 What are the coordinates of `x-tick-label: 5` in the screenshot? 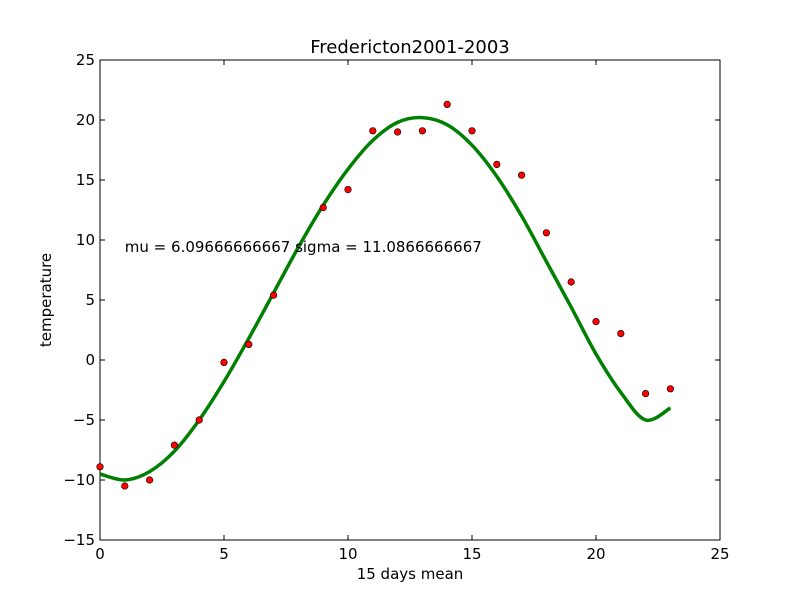 It's located at (224, 554).